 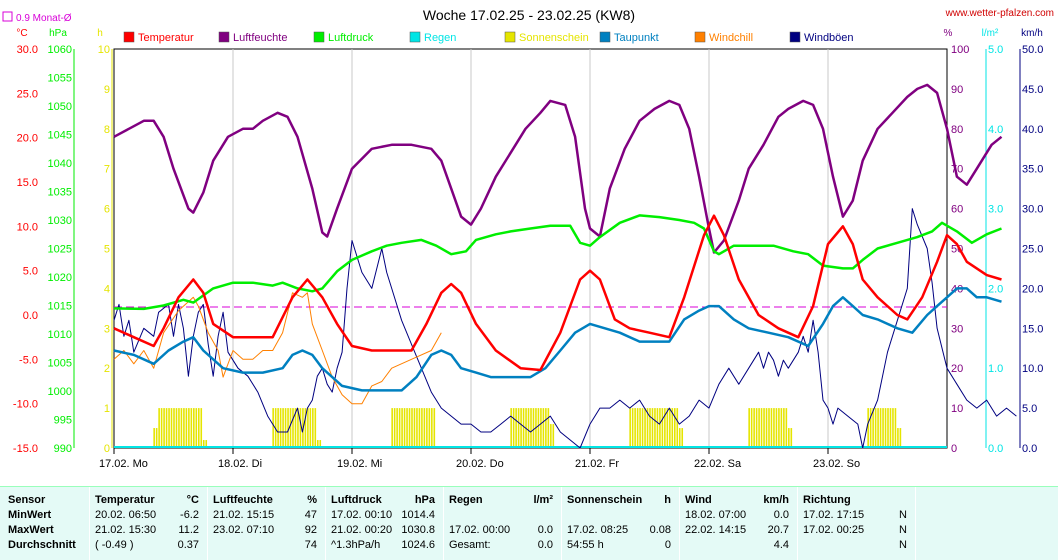 I want to click on wind-tick-label: 20.0, so click(x=1032, y=289).